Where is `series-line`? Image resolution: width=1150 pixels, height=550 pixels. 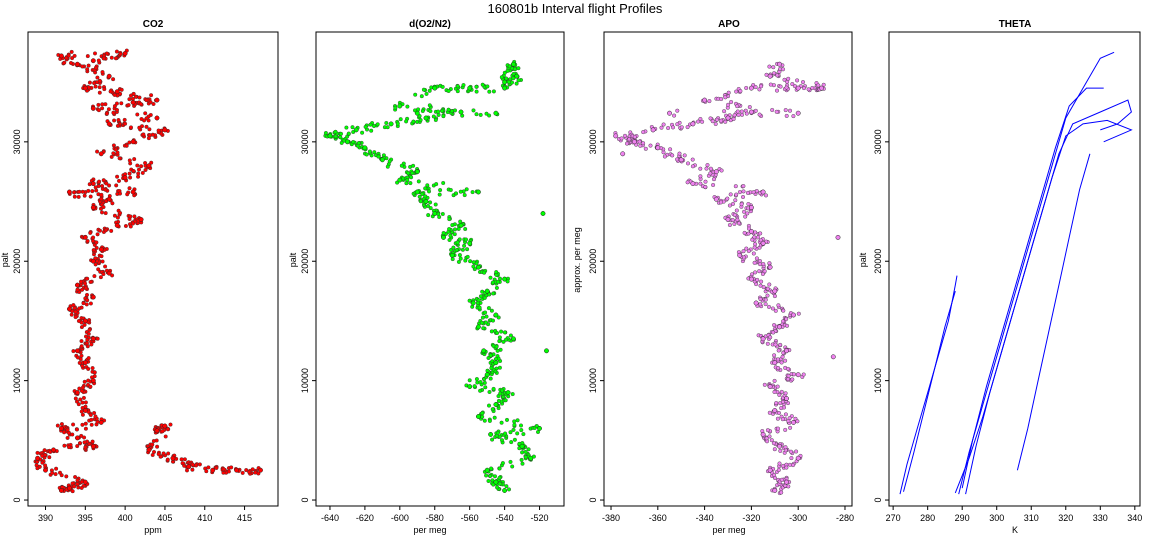
series-line is located at coordinates (1048, 297).